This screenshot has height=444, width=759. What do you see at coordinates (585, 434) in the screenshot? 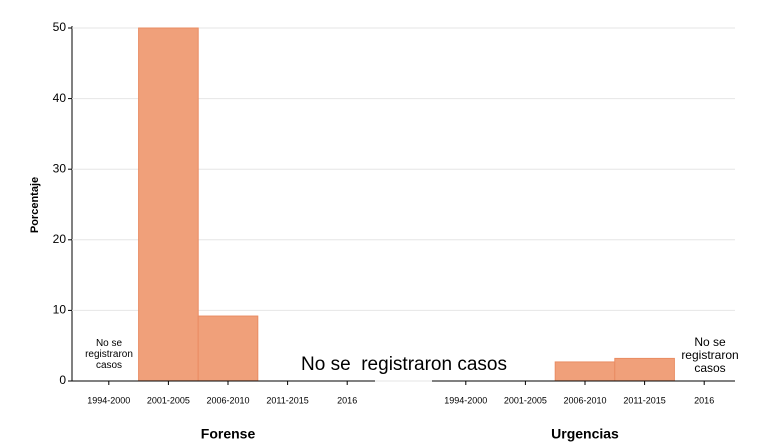
I see `panel-title: Urgencias` at bounding box center [585, 434].